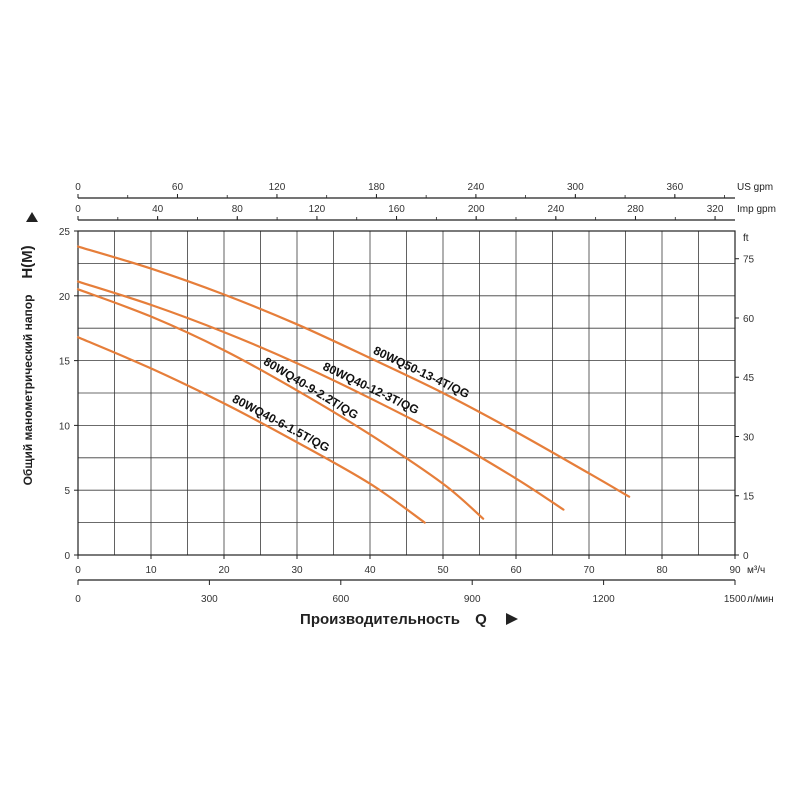  Describe the element at coordinates (662, 570) in the screenshot. I see `x-tick-label: 80` at that location.